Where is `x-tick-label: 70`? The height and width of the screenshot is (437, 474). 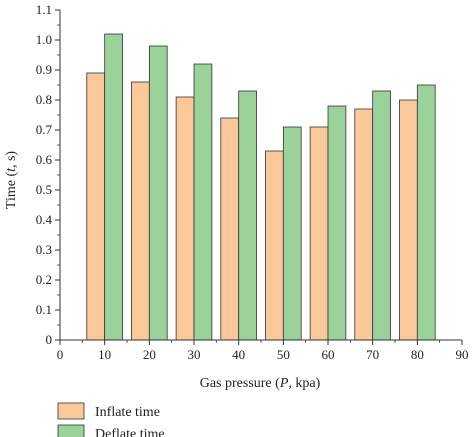 x-tick-label: 70 is located at coordinates (372, 354).